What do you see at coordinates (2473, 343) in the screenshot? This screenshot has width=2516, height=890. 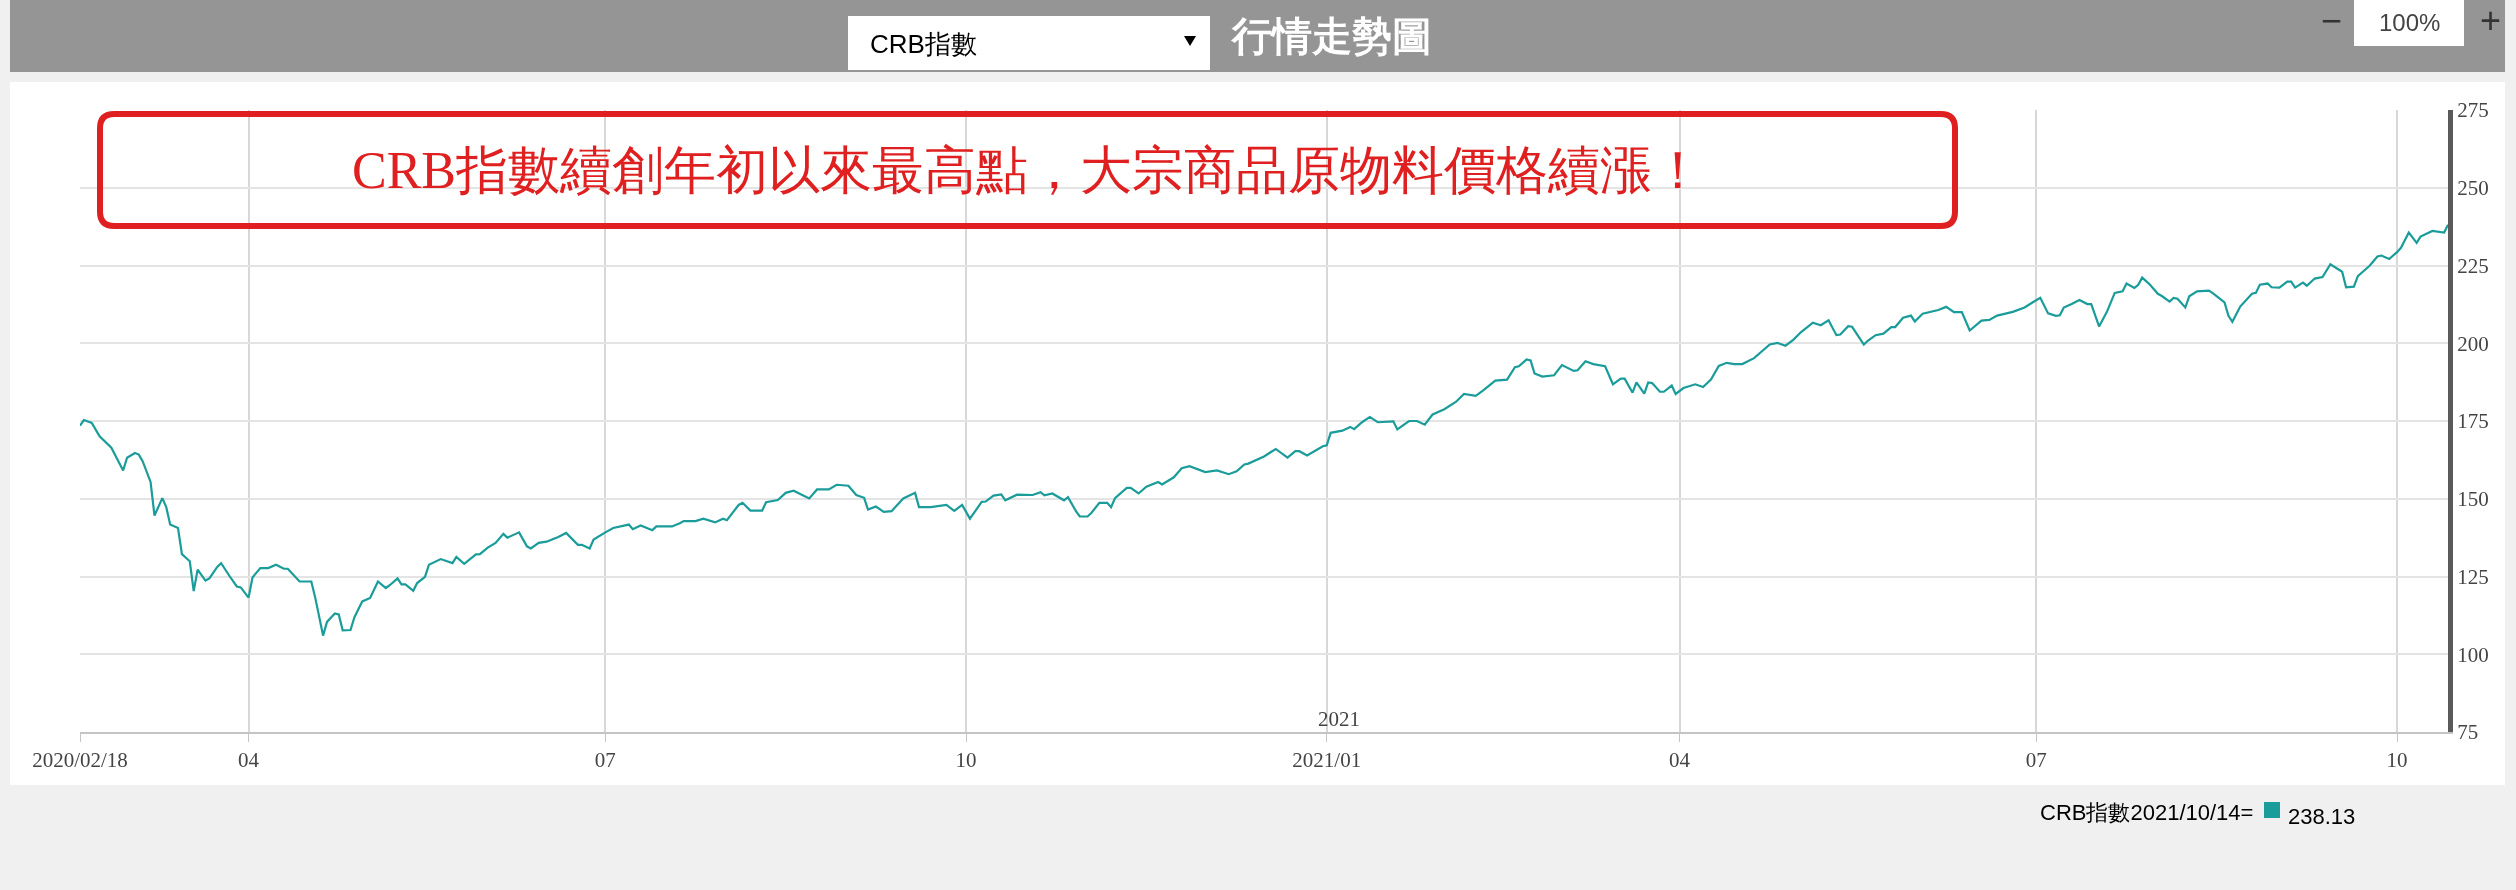 I see `y-tick-label: 200` at bounding box center [2473, 343].